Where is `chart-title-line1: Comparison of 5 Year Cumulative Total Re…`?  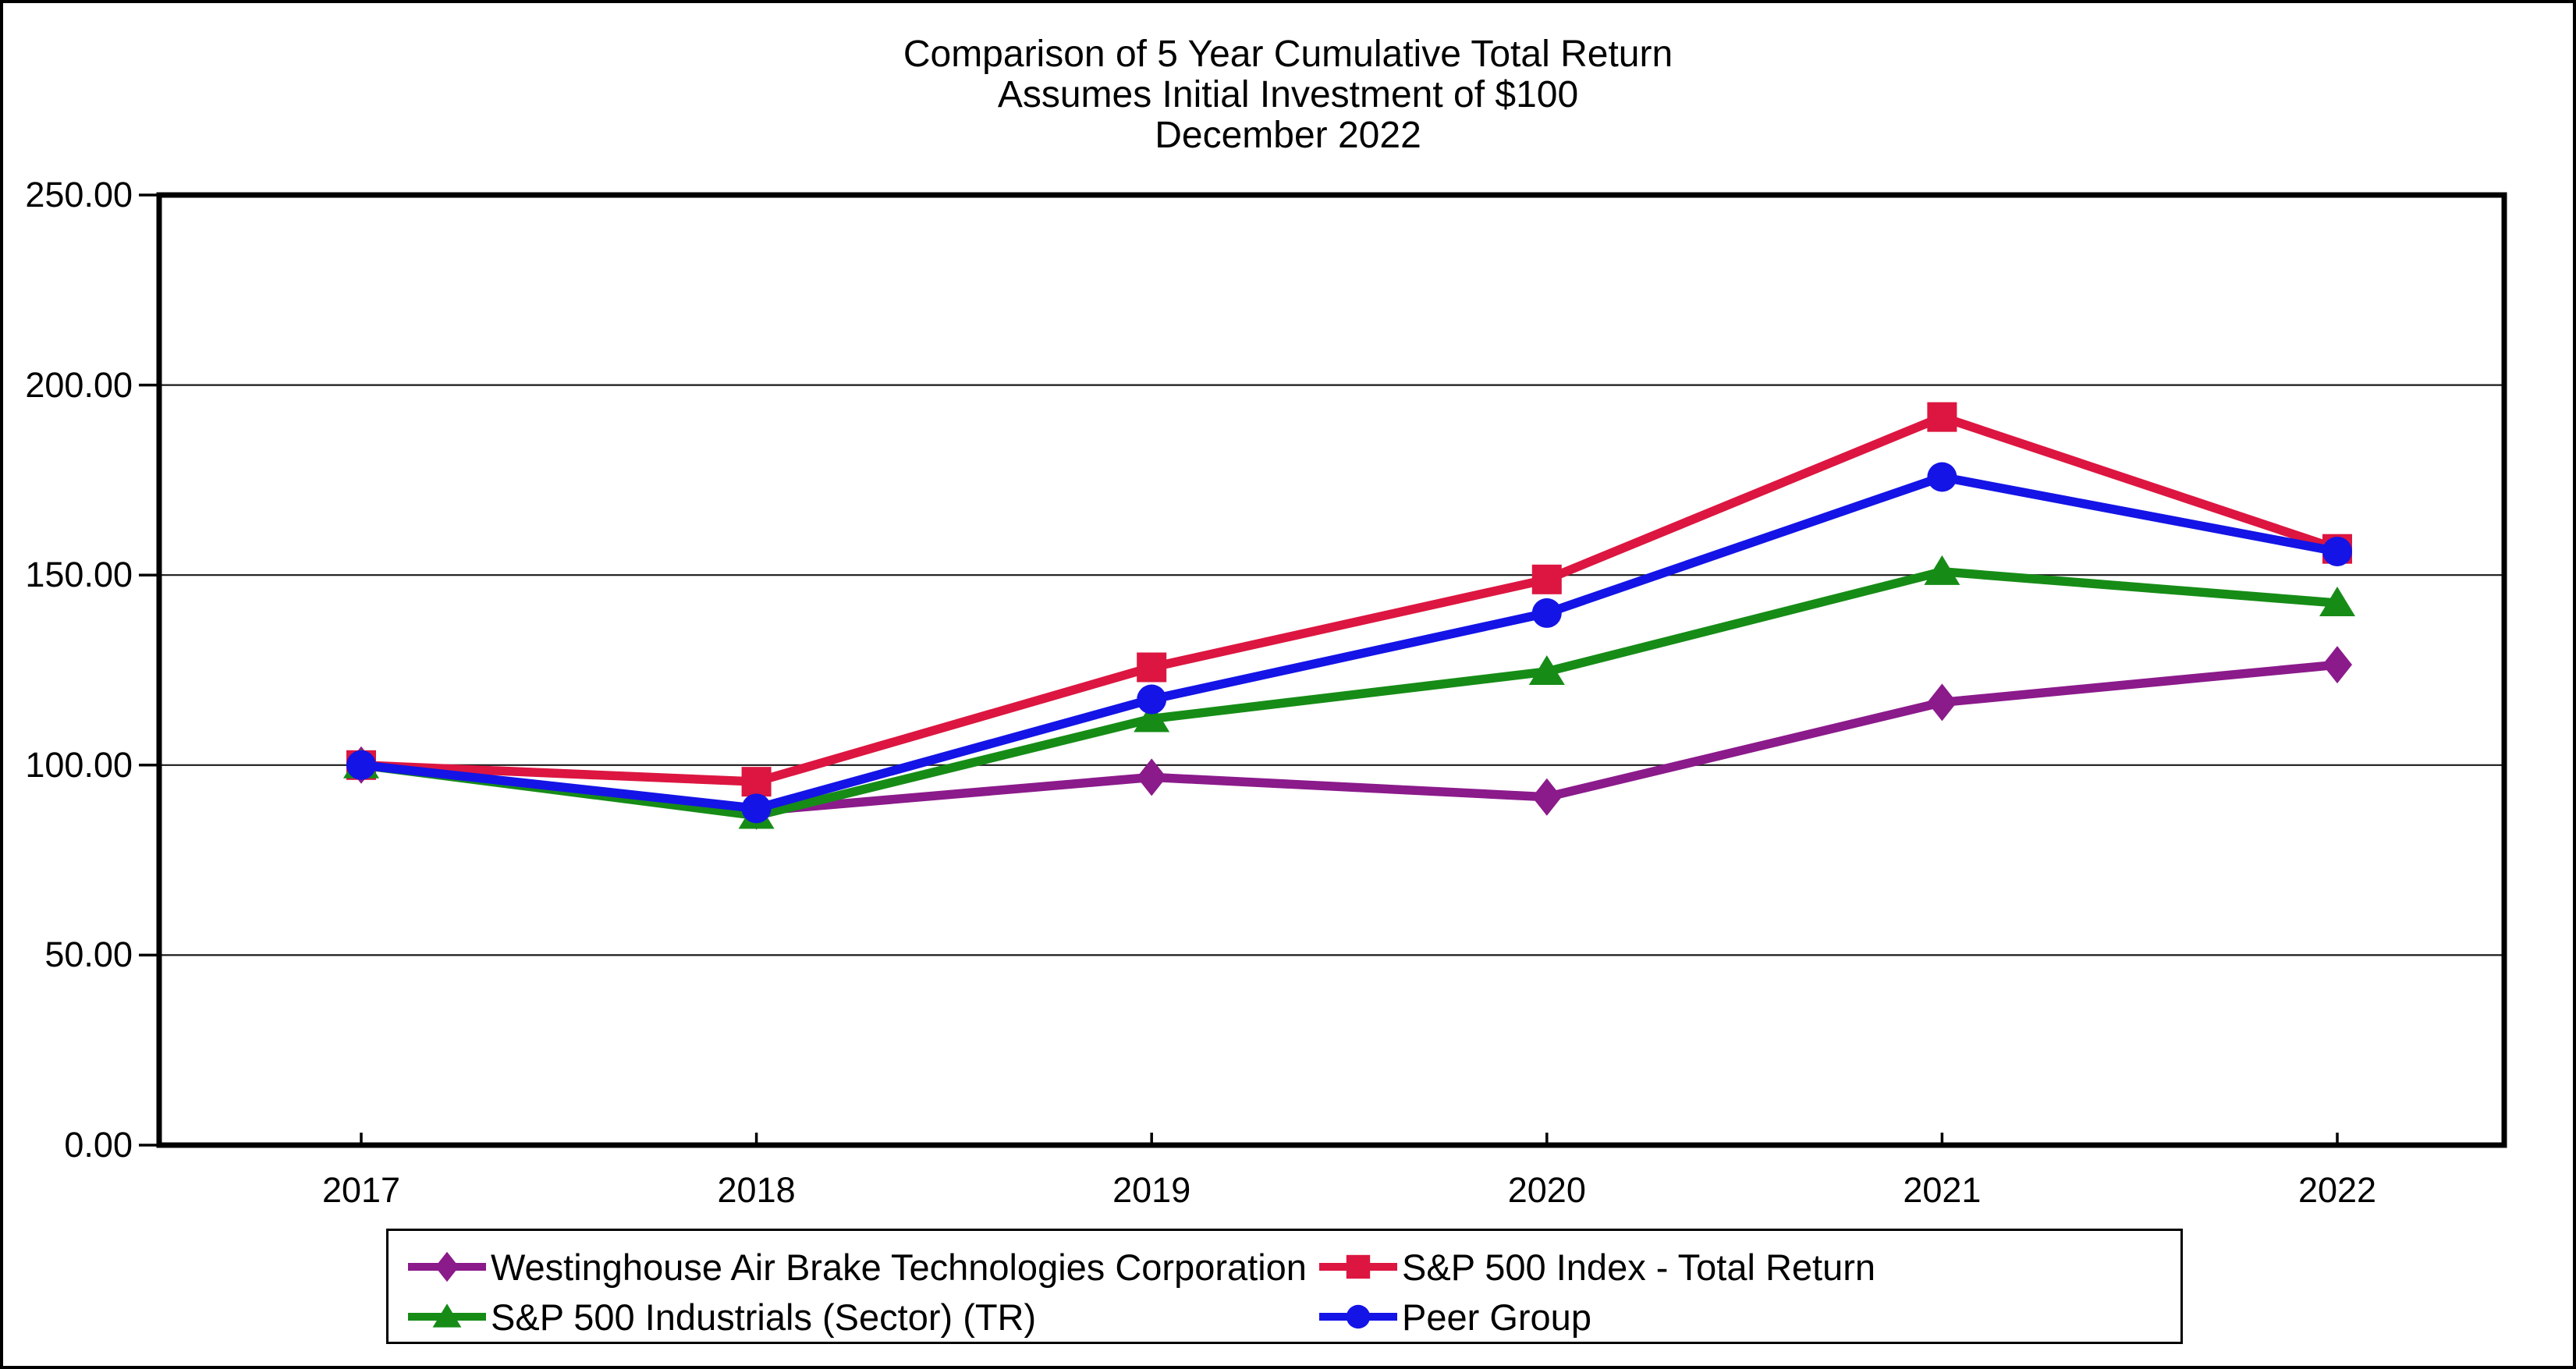 chart-title-line1: Comparison of 5 Year Cumulative Total Re… is located at coordinates (1288, 54).